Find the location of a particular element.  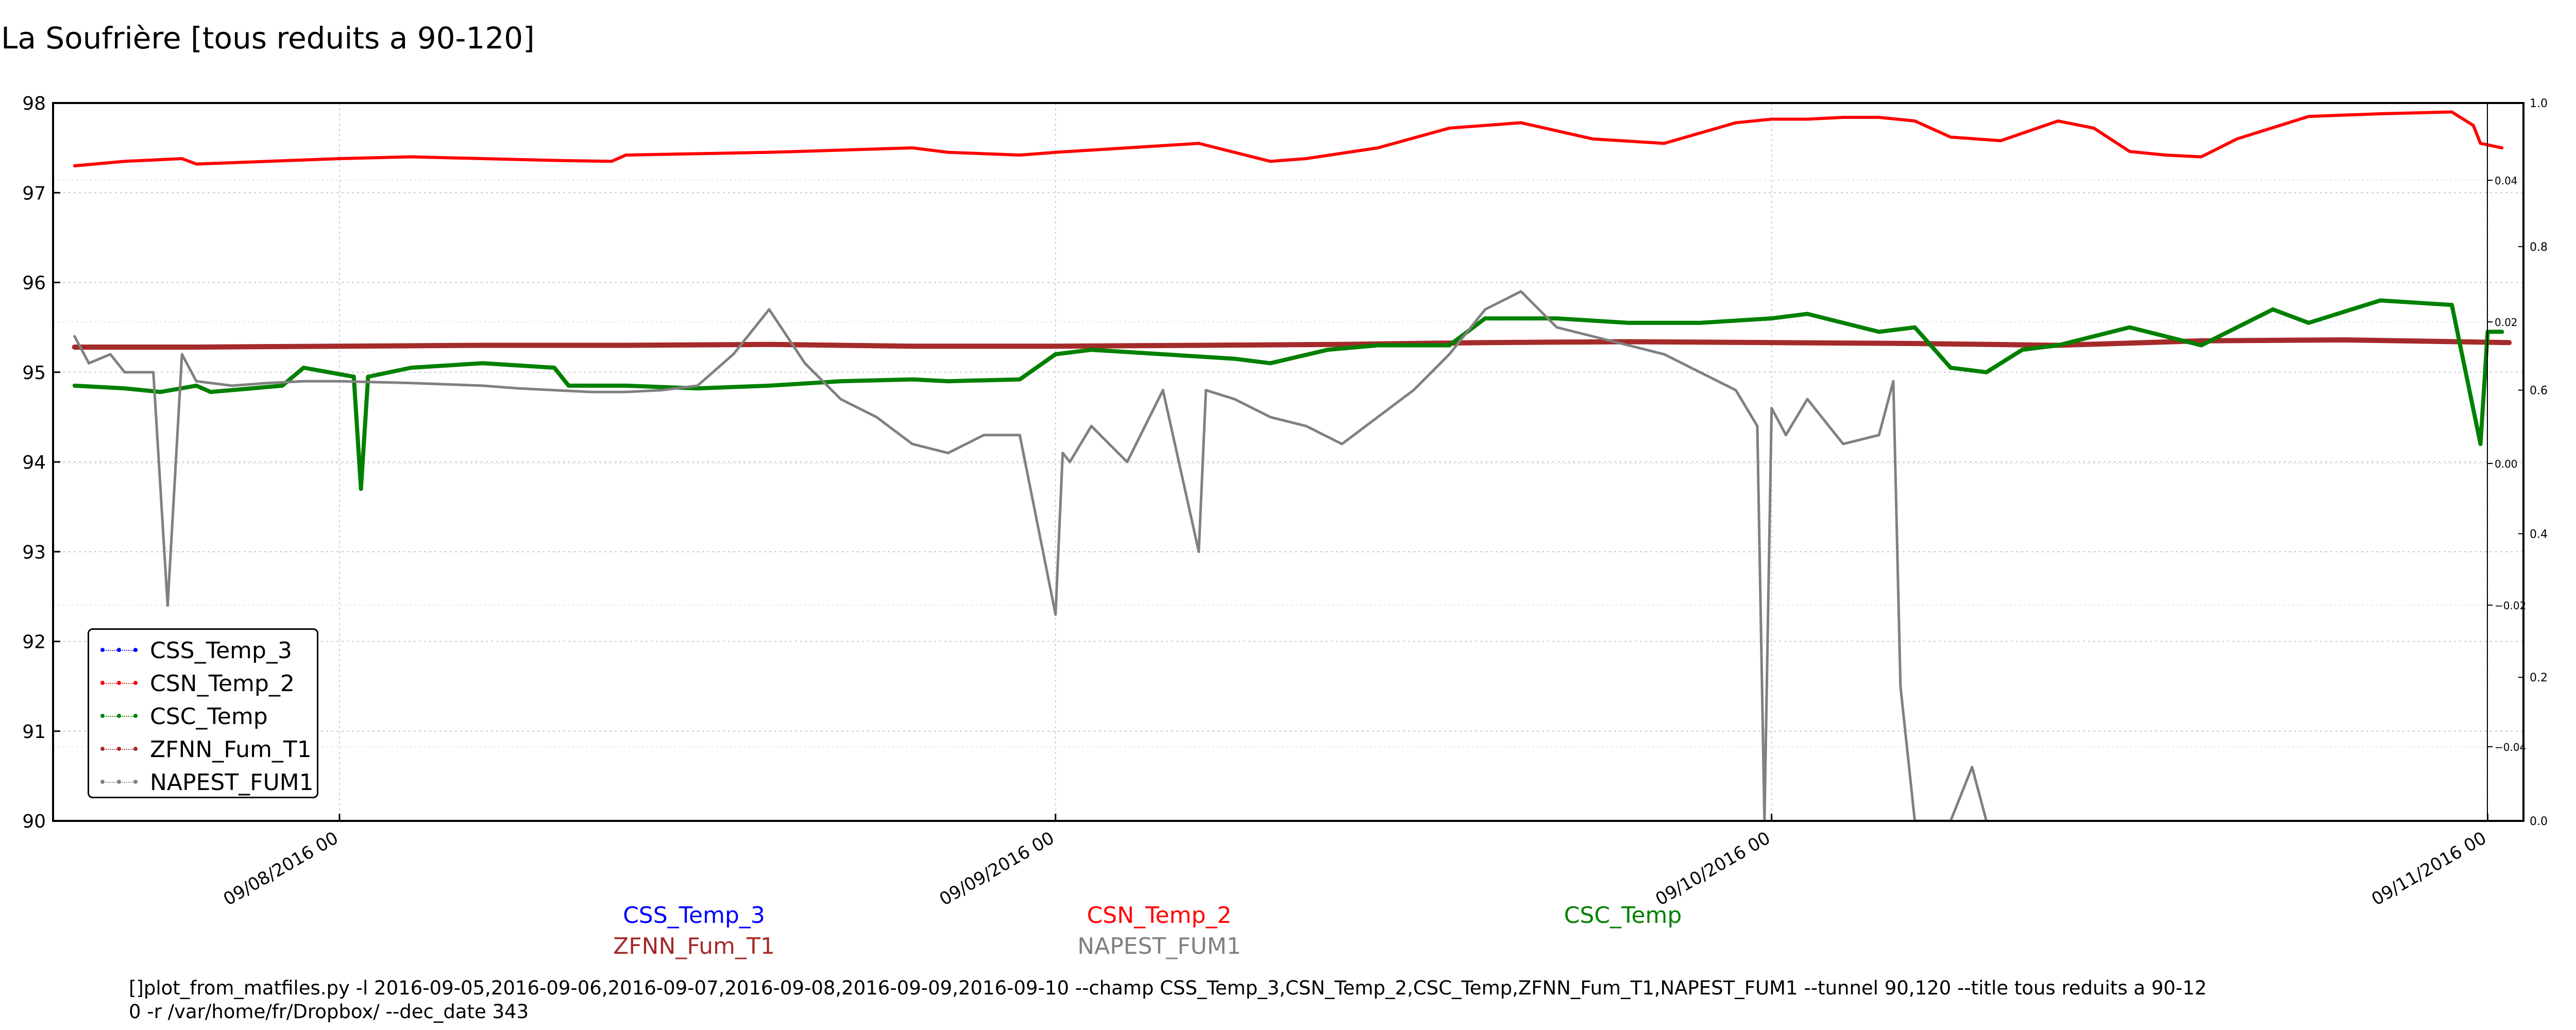

inner-right-tick-label: 0.02 is located at coordinates (2506, 323).